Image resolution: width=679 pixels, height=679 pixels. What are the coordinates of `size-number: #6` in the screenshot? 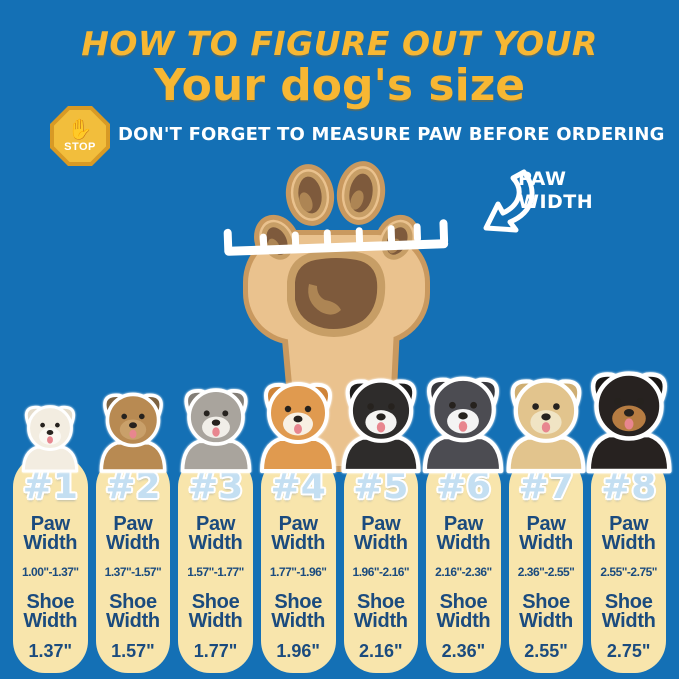 It's located at (463, 486).